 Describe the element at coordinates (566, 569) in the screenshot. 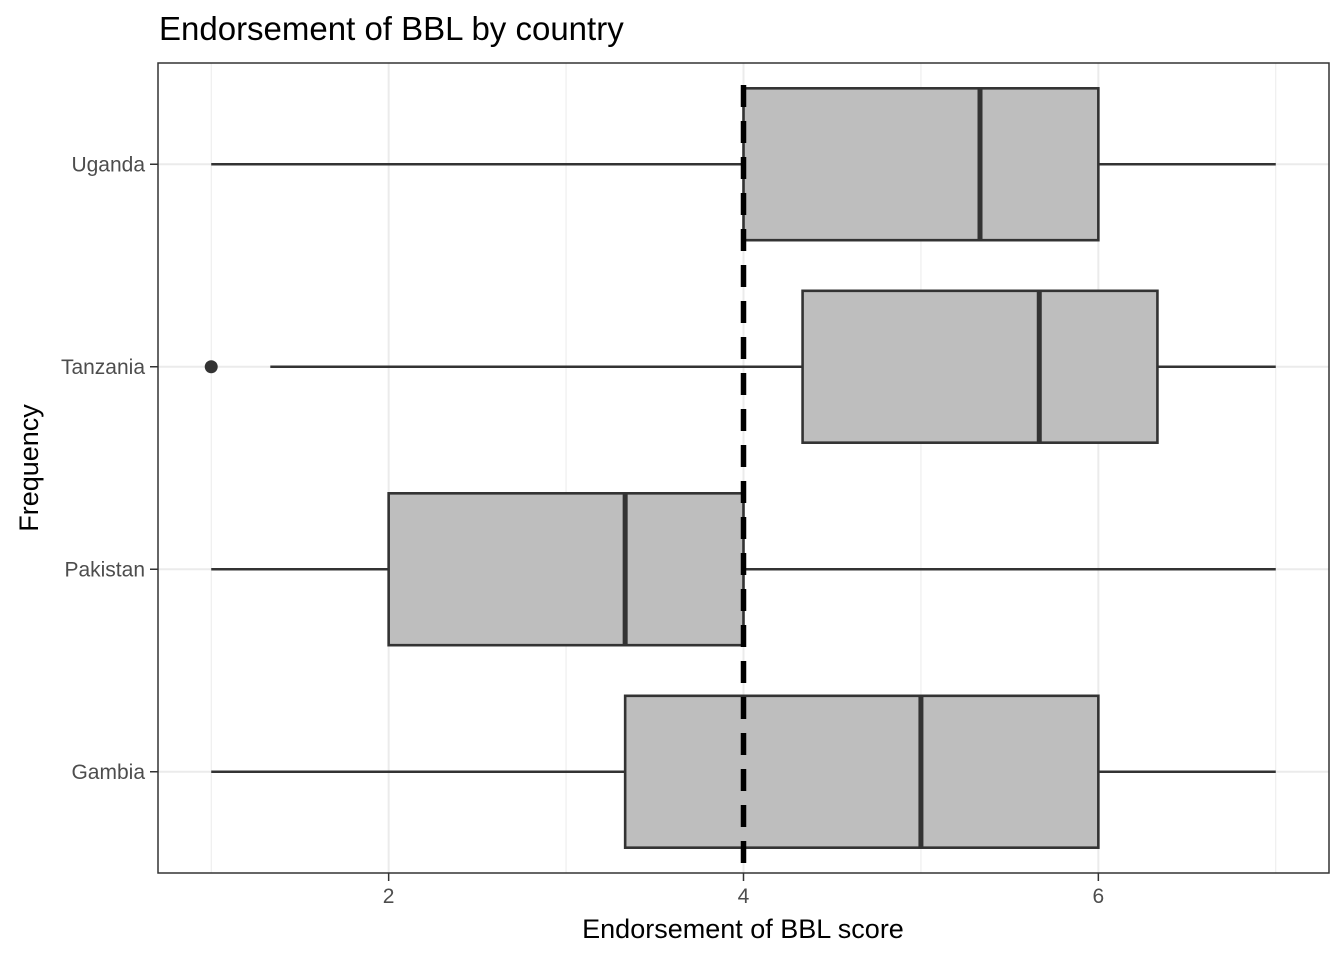

I see `box-pakistan` at that location.